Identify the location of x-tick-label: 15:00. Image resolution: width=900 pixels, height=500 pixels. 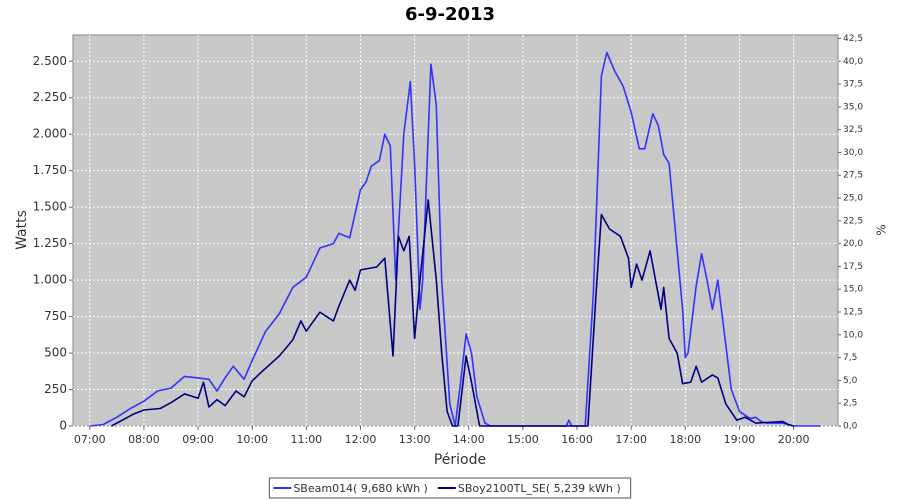
(523, 439).